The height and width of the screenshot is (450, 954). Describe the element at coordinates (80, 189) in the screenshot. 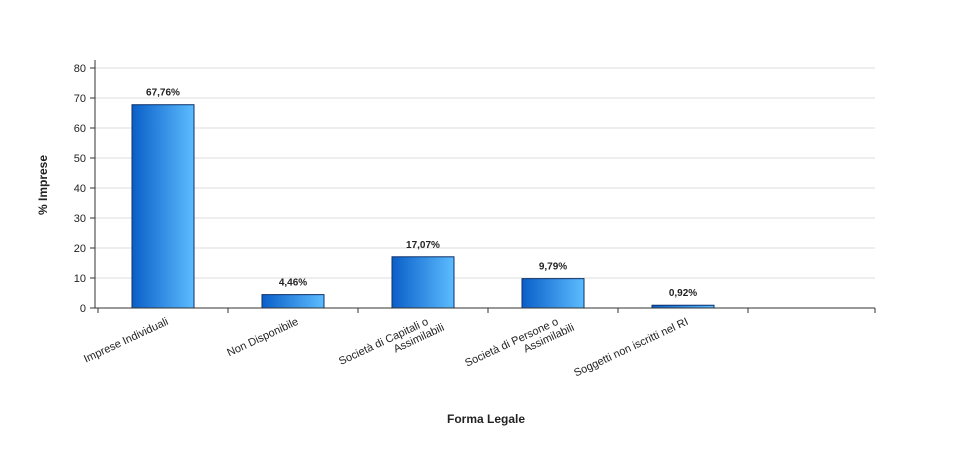

I see `y-tick-label: 40` at that location.